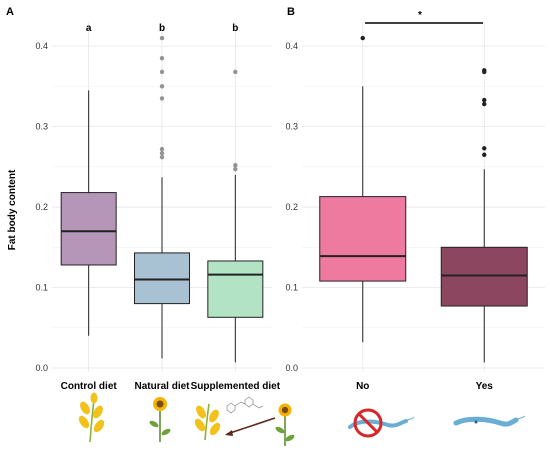  I want to click on panel-letter-b: B, so click(291, 12).